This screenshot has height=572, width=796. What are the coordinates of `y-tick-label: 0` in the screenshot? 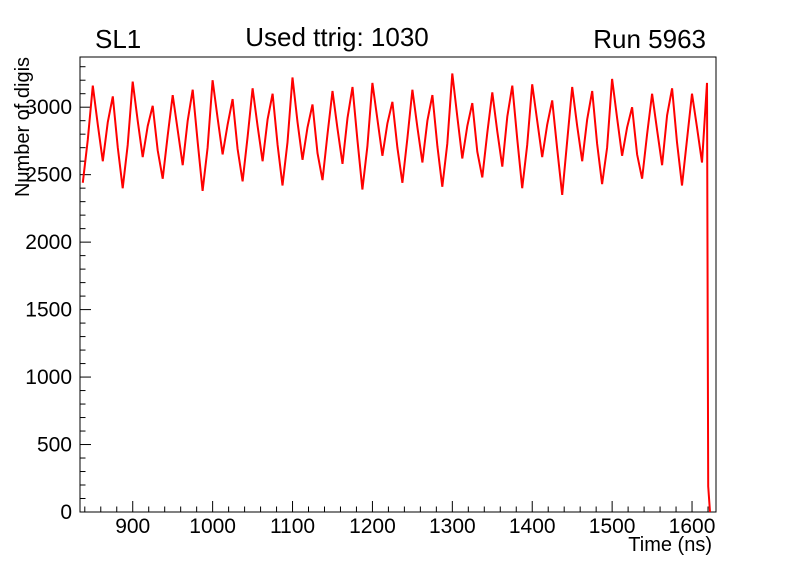 It's located at (66, 512).